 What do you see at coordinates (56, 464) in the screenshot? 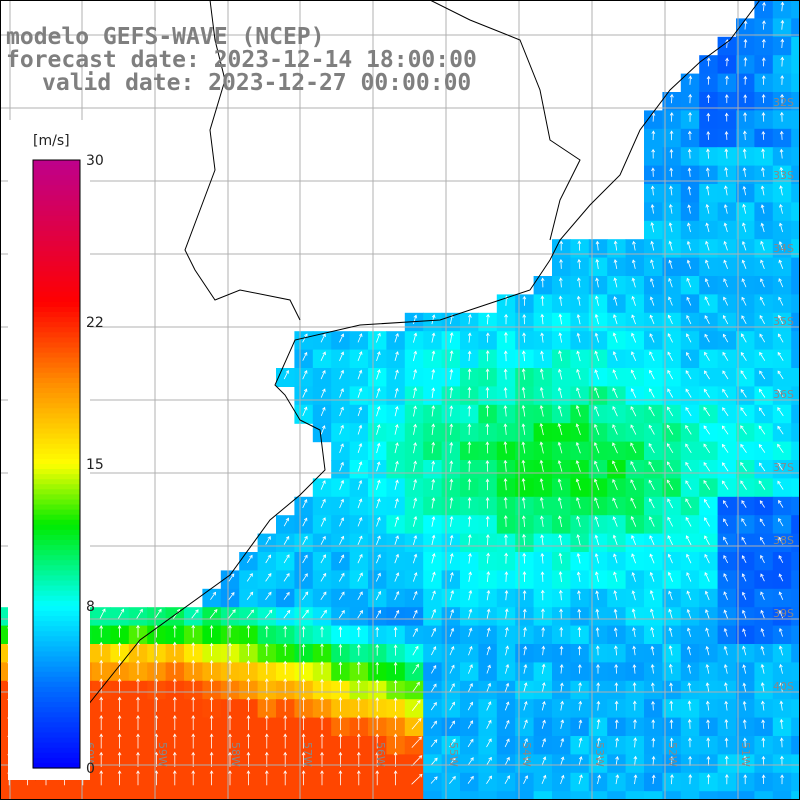
I see `colorbar-frame` at bounding box center [56, 464].